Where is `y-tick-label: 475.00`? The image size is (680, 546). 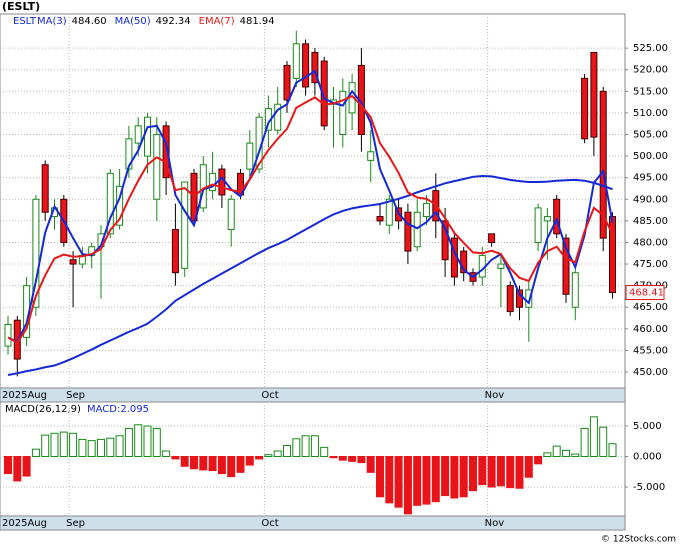 y-tick-label: 475.00 is located at coordinates (650, 264).